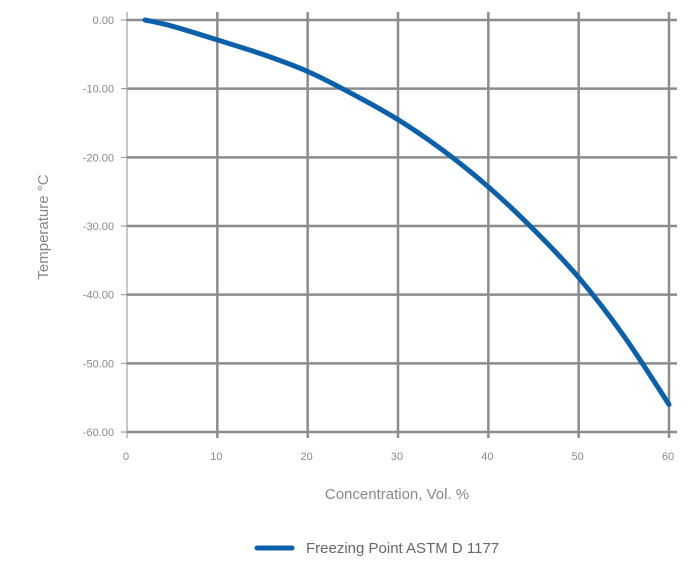  What do you see at coordinates (98, 296) in the screenshot?
I see `y-tick-label: -40.00` at bounding box center [98, 296].